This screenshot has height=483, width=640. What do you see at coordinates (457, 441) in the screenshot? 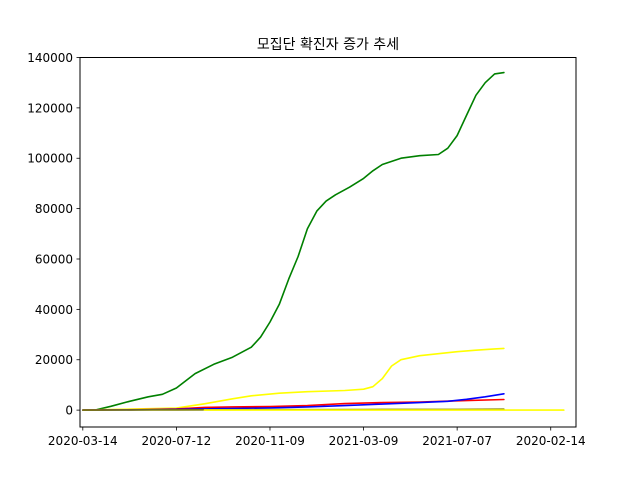
I see `x-tick-label-4: 2021-07-07` at bounding box center [457, 441].